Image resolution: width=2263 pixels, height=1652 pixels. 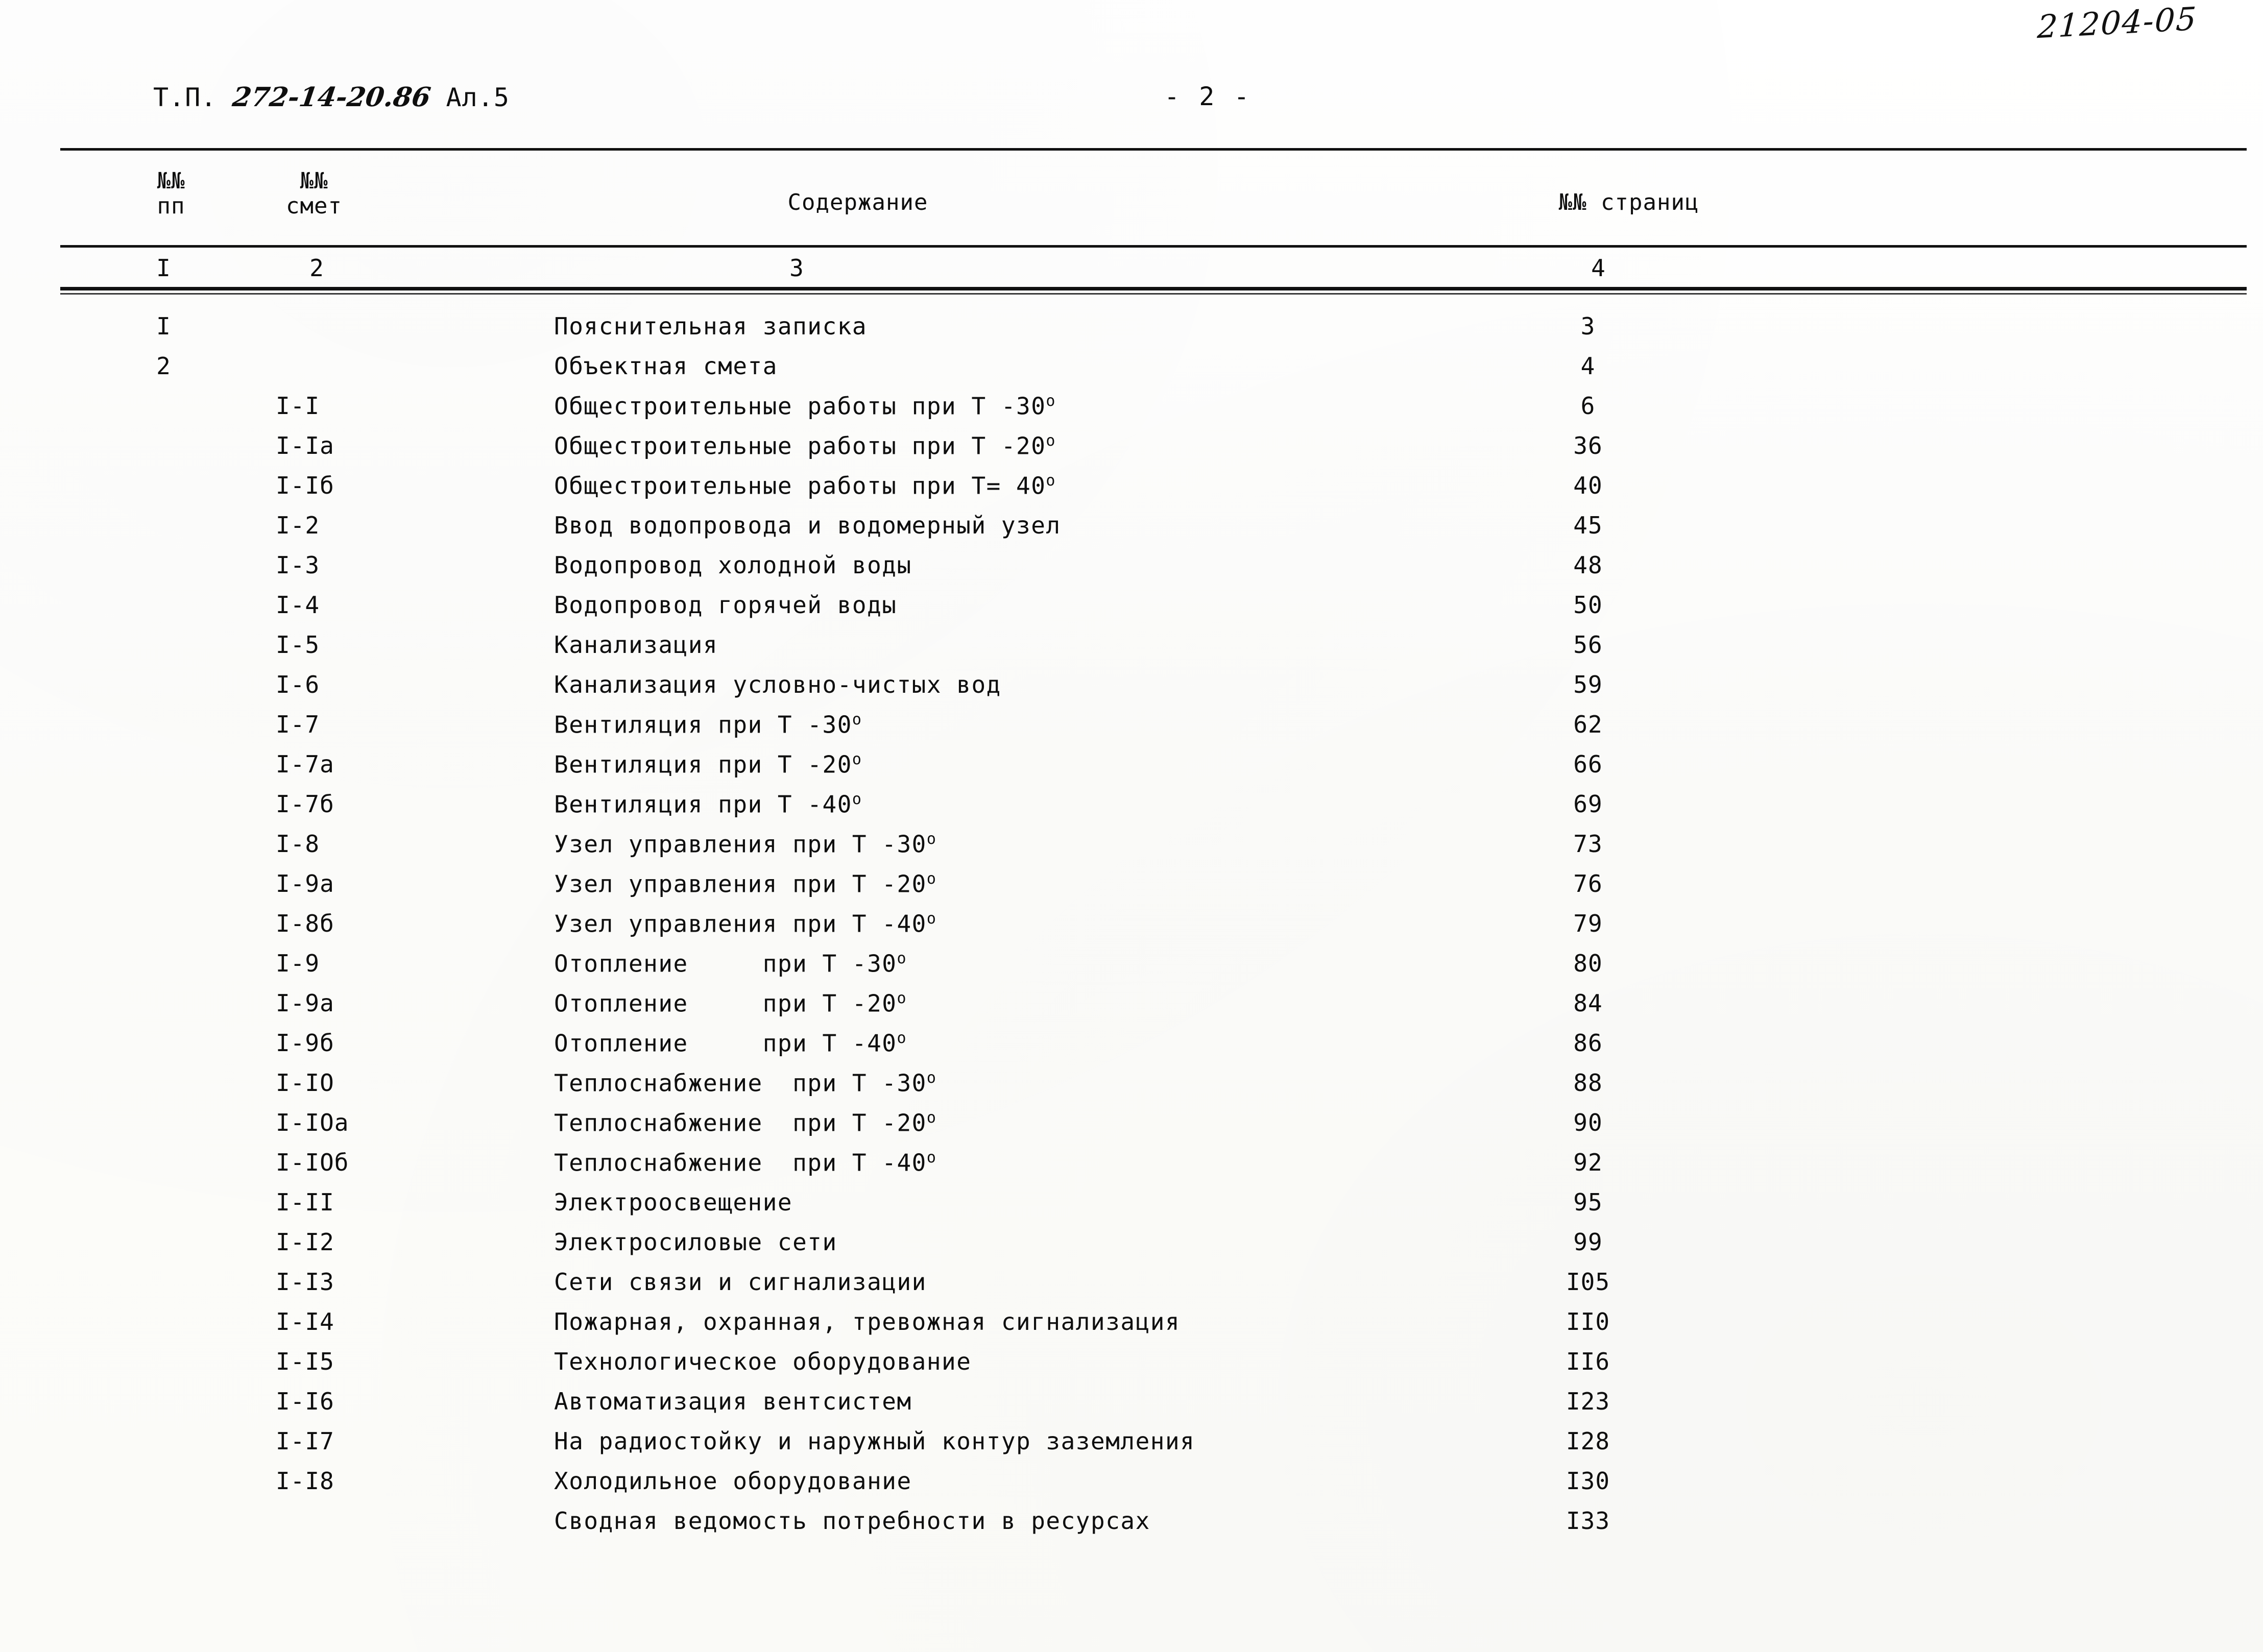 I want to click on column-header-smeta-line2: смет, so click(x=314, y=206).